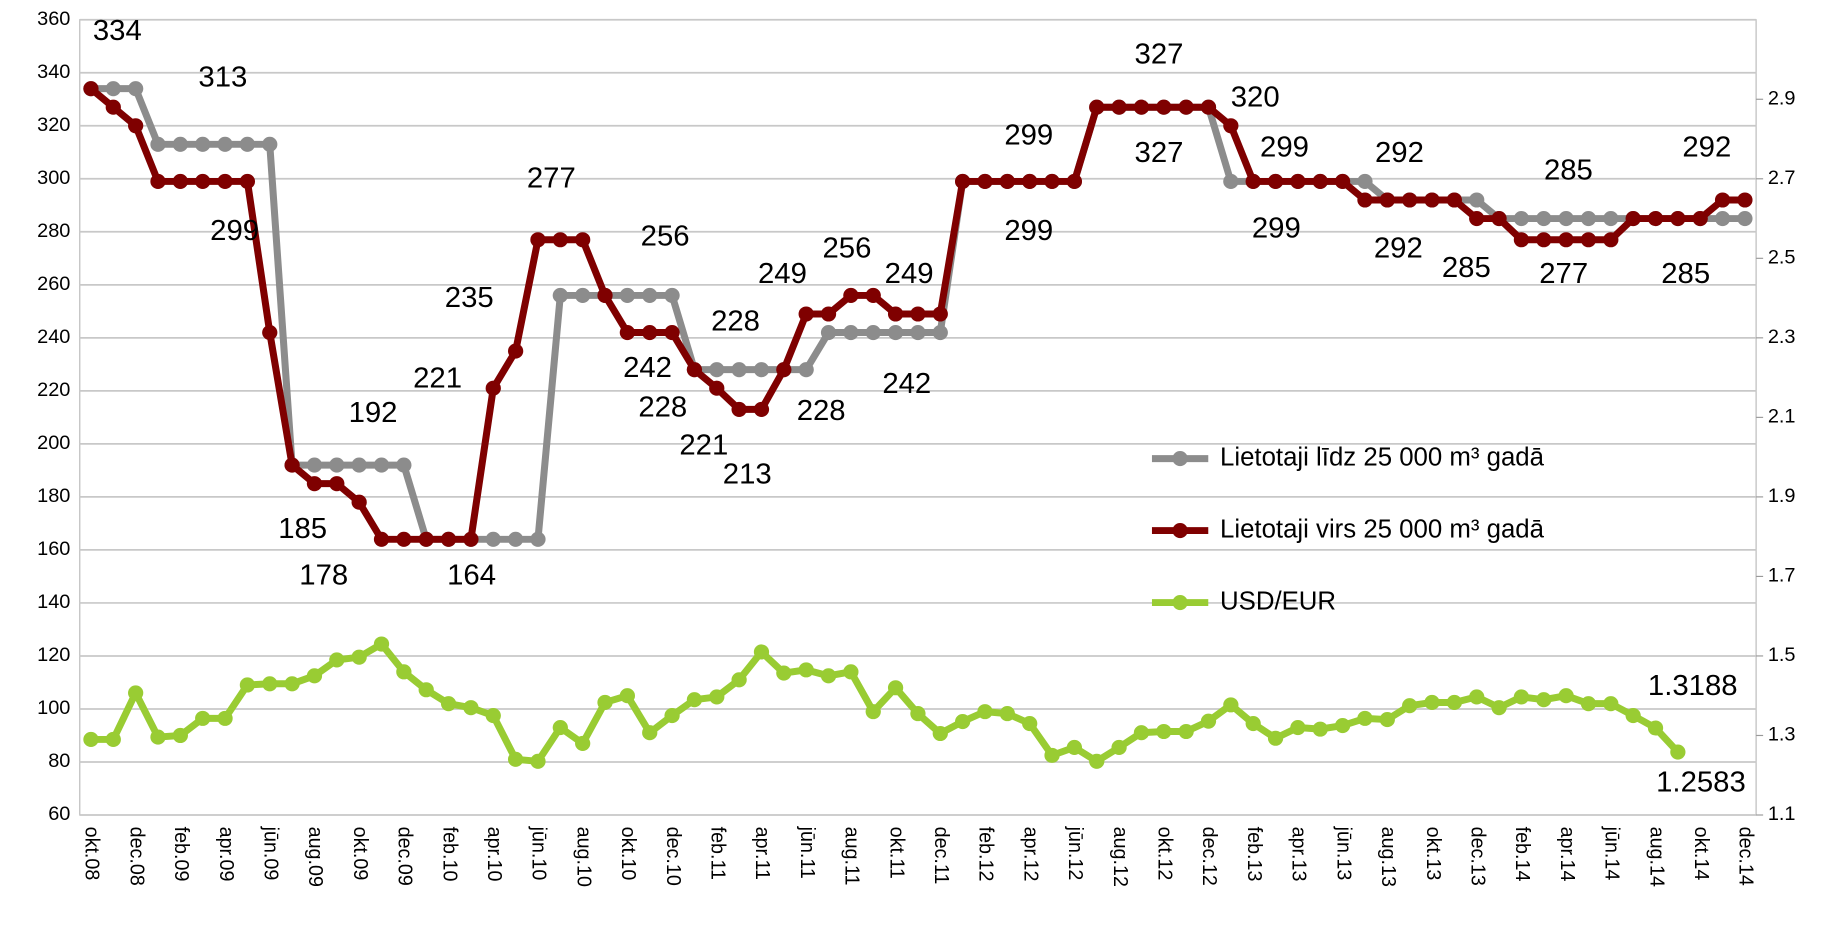  Describe the element at coordinates (1563, 274) in the screenshot. I see `data-label: 277` at that location.